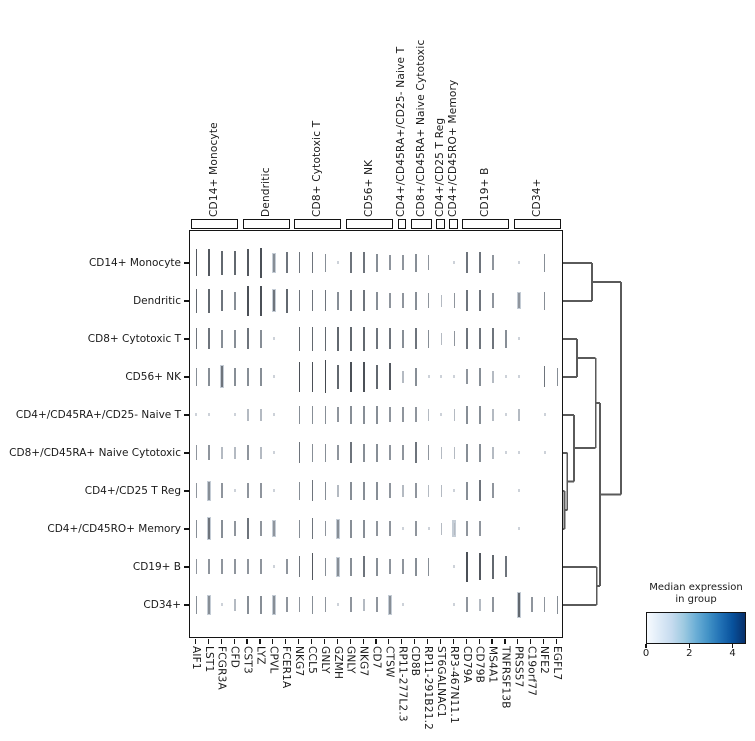 Image resolution: width=755 pixels, height=741 pixels. What do you see at coordinates (428, 687) in the screenshot?
I see `gene-label: RP11-291B21.2` at bounding box center [428, 687].